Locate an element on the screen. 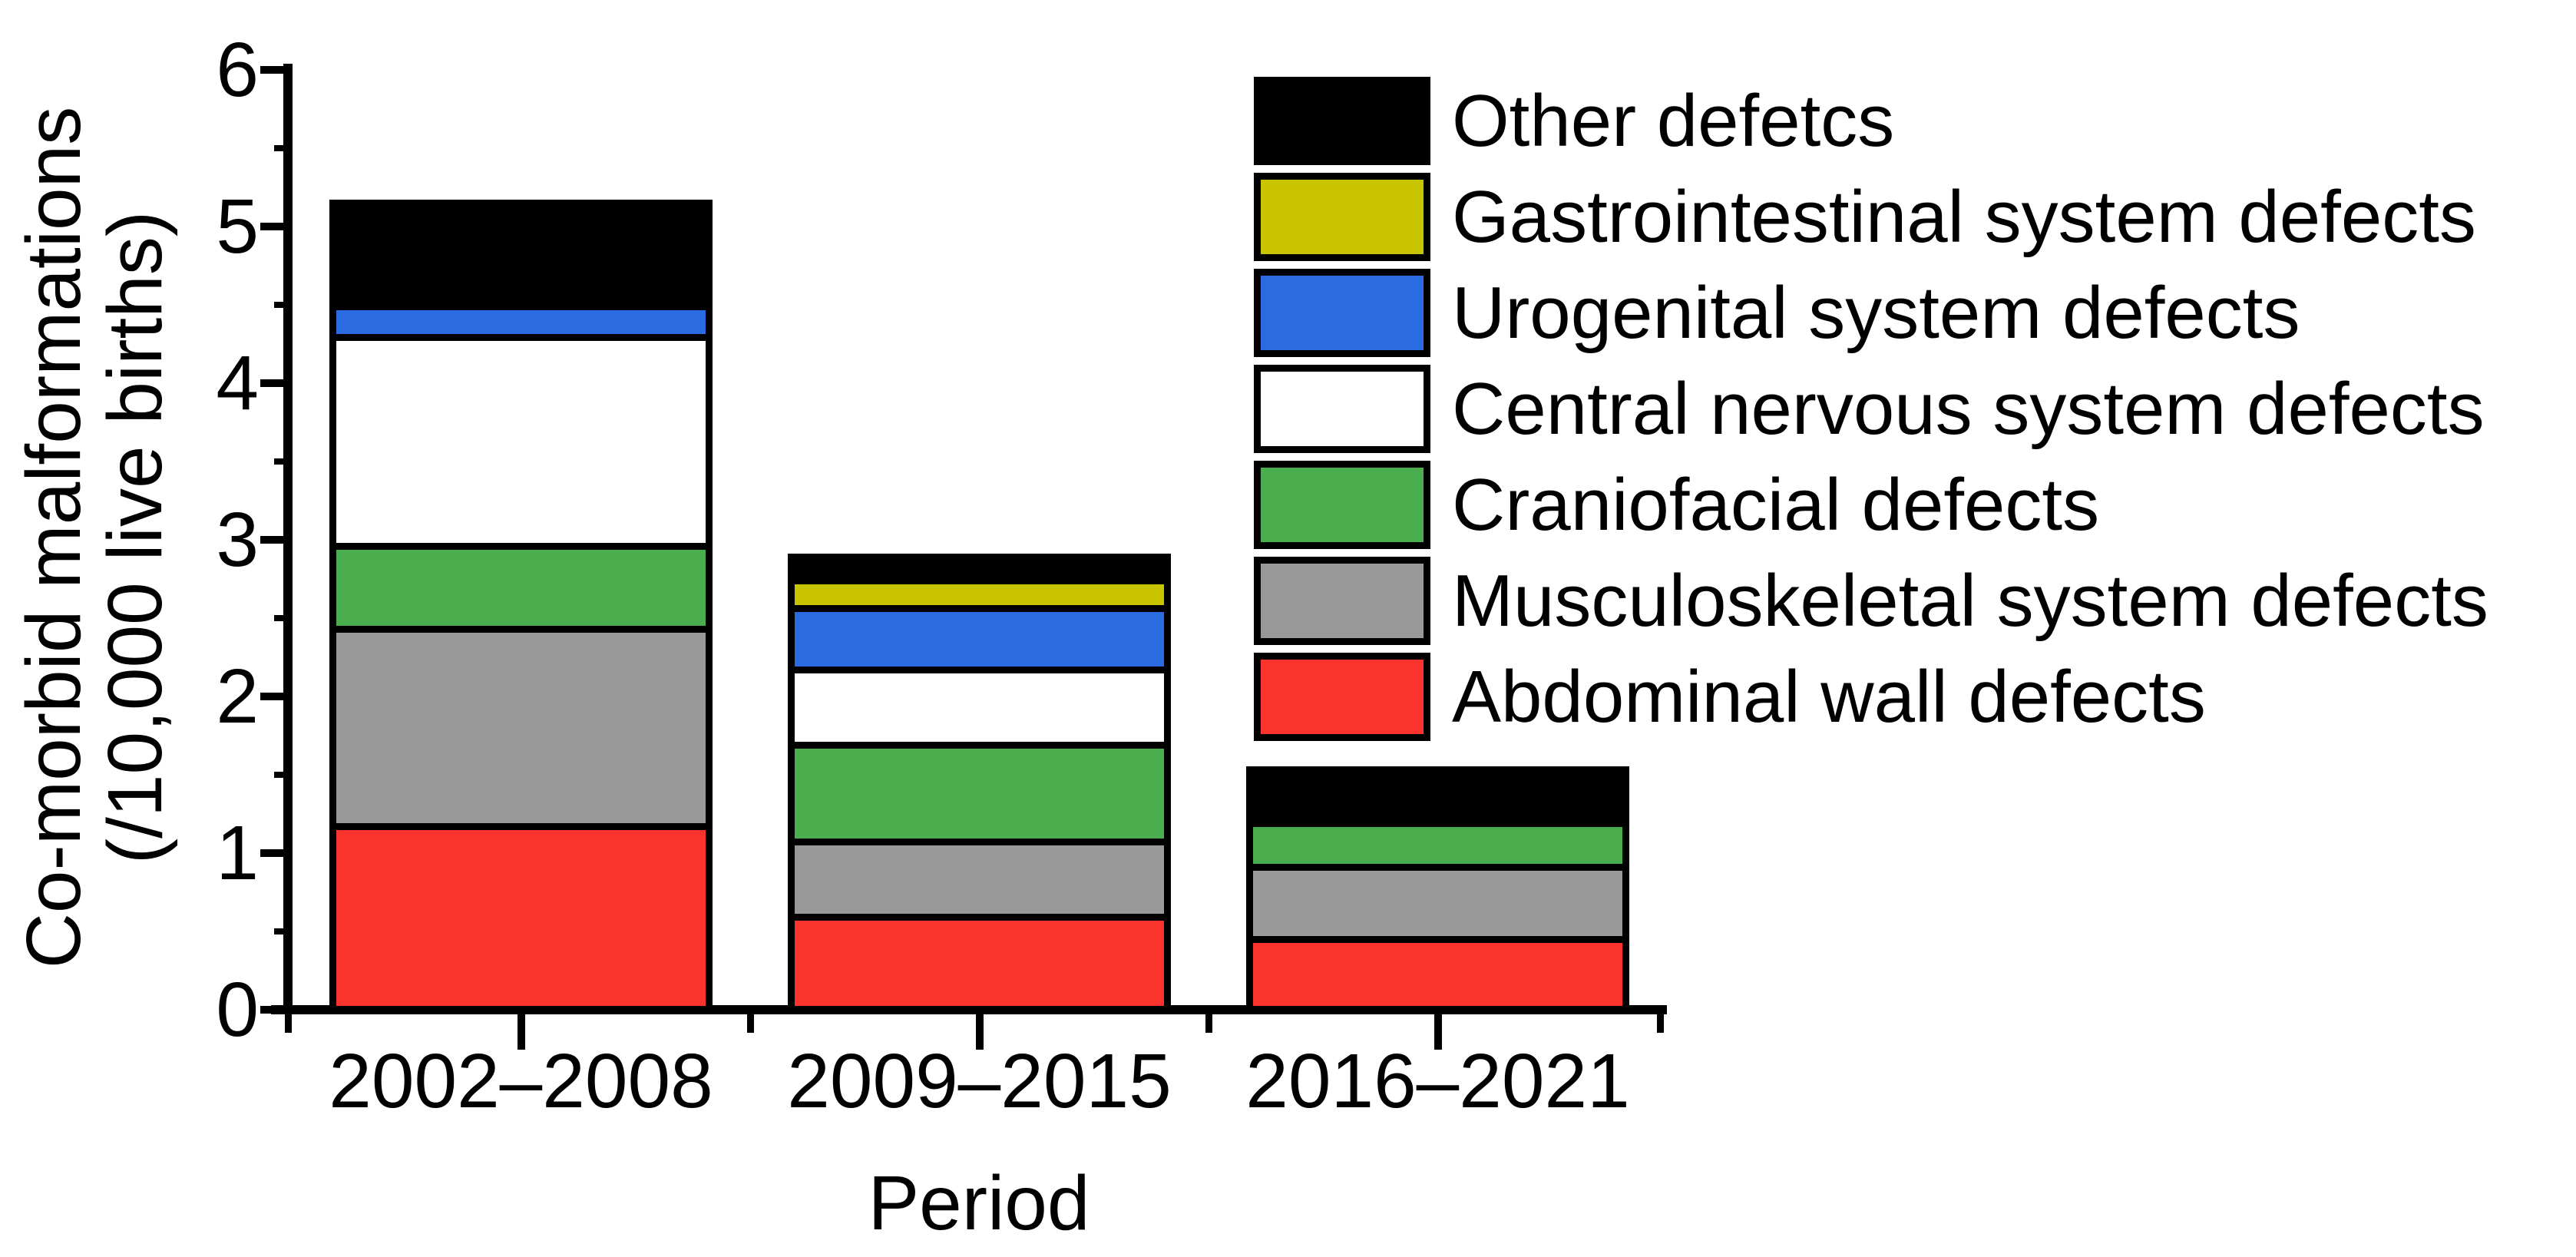 This screenshot has width=2576, height=1257. y-tick-label: 6 is located at coordinates (237, 70).